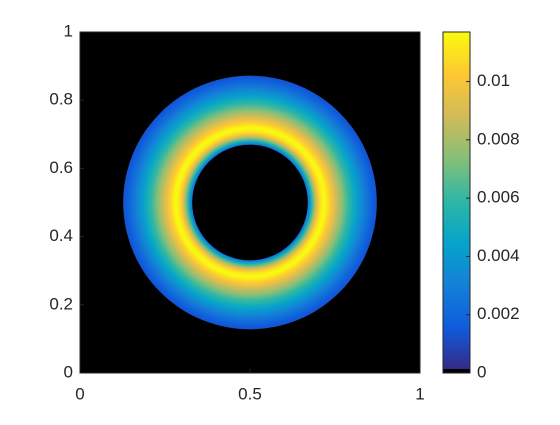 This screenshot has width=560, height=425. I want to click on colorbar-tick-label: 0.002, so click(498, 313).